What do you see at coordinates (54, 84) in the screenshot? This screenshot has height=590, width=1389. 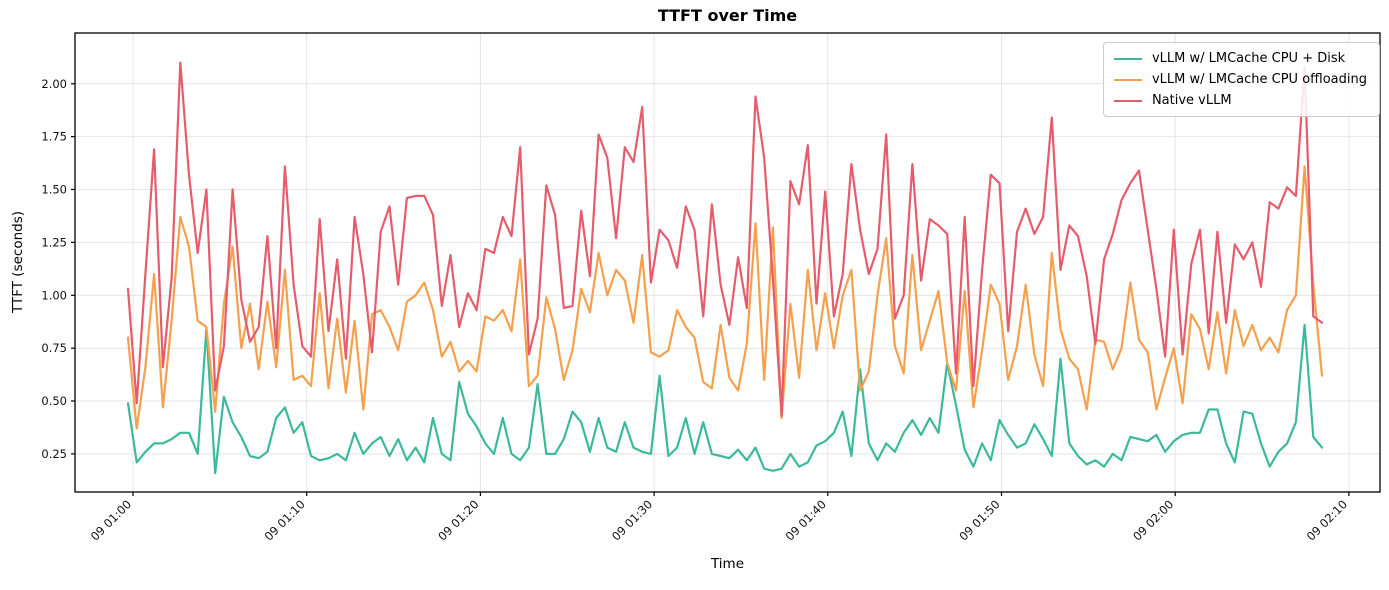 I see `y-tick-label: 2.00` at bounding box center [54, 84].